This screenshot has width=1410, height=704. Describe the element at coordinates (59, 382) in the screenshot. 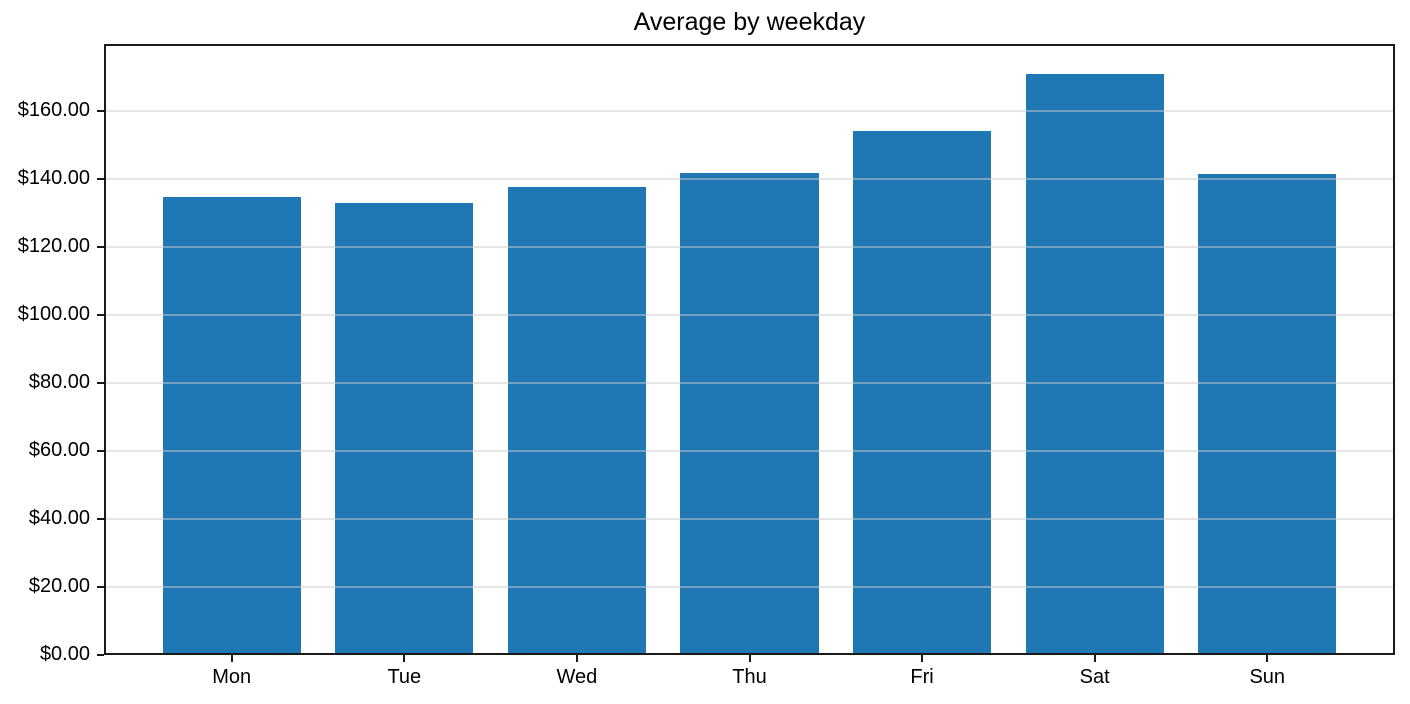

I see `y-axis-tick-label: $80.00` at that location.